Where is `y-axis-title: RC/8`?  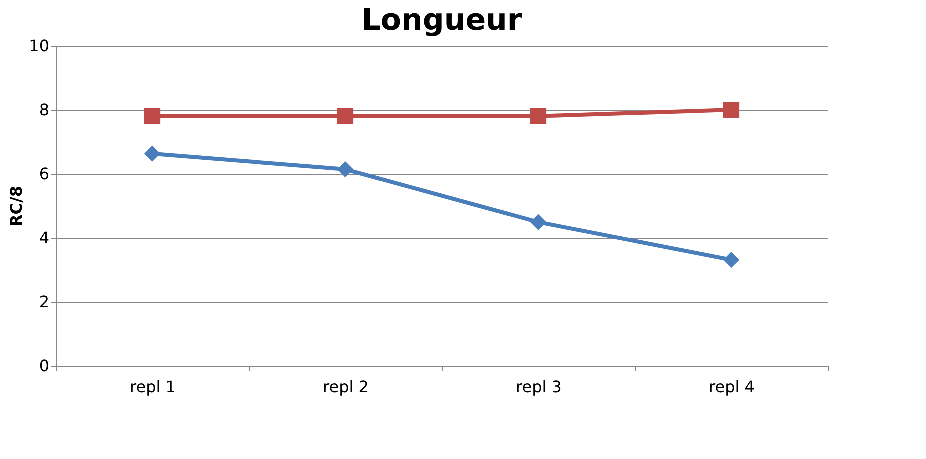
y-axis-title: RC/8 is located at coordinates (16, 207).